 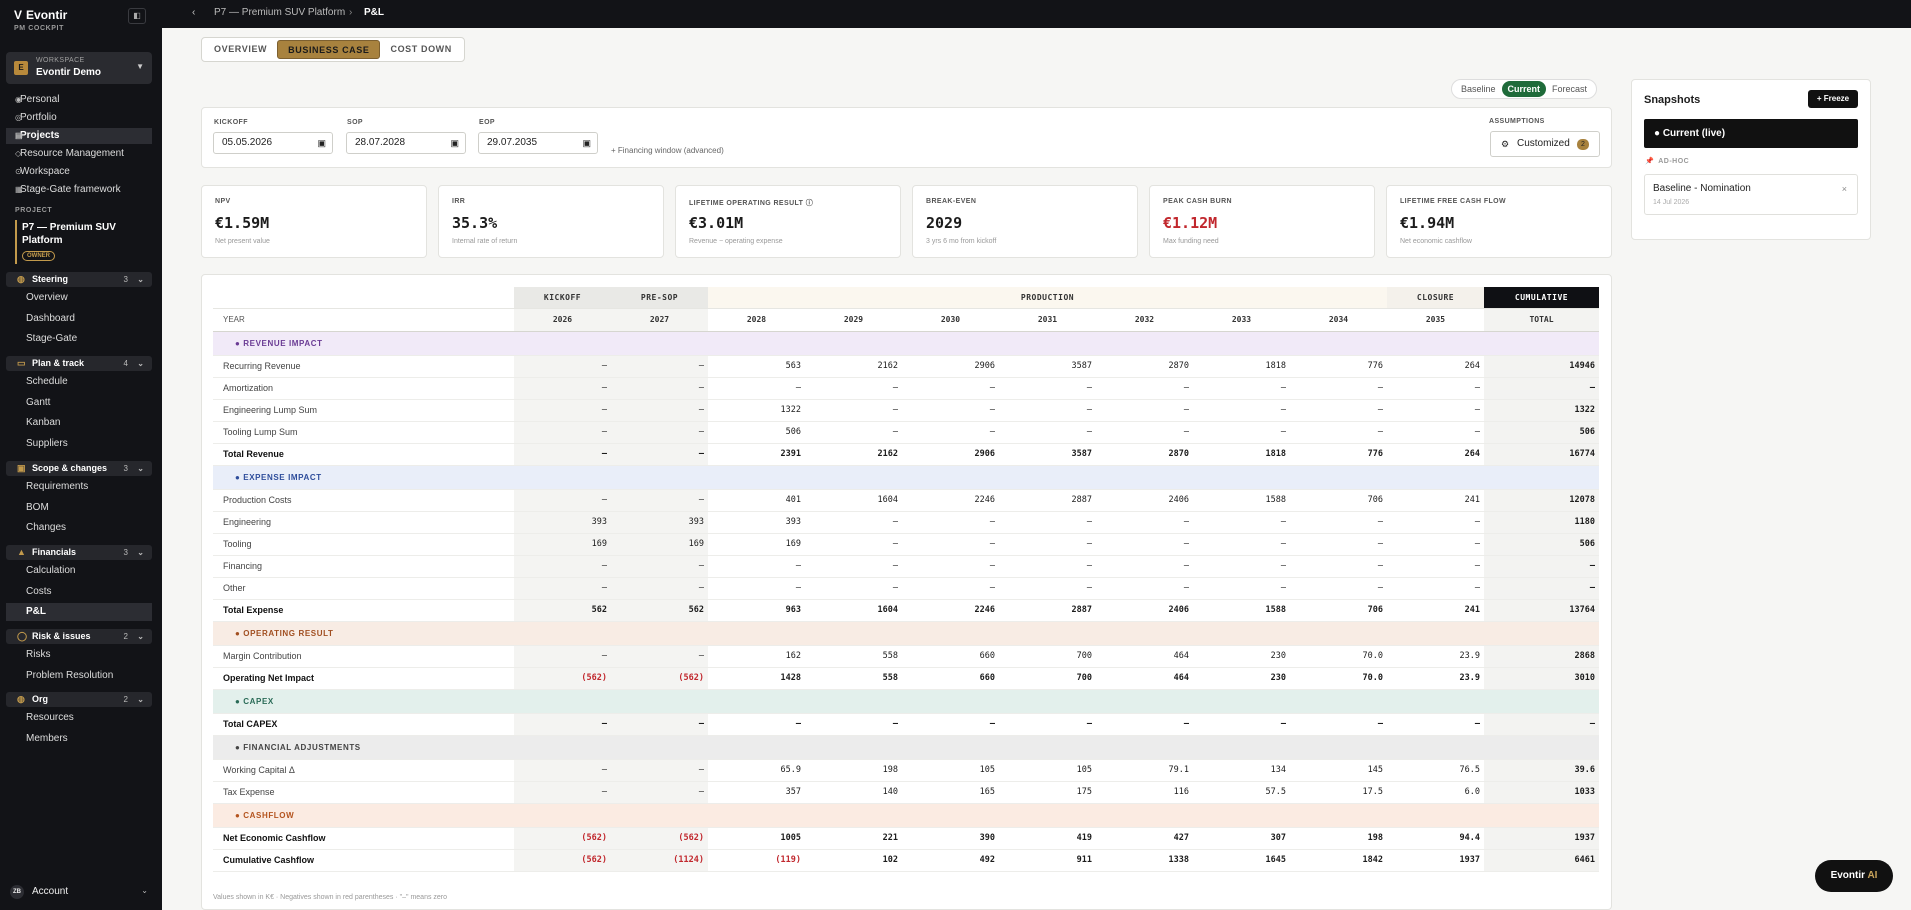 What do you see at coordinates (47, 738) in the screenshot?
I see `nav-subitem-members: Members` at bounding box center [47, 738].